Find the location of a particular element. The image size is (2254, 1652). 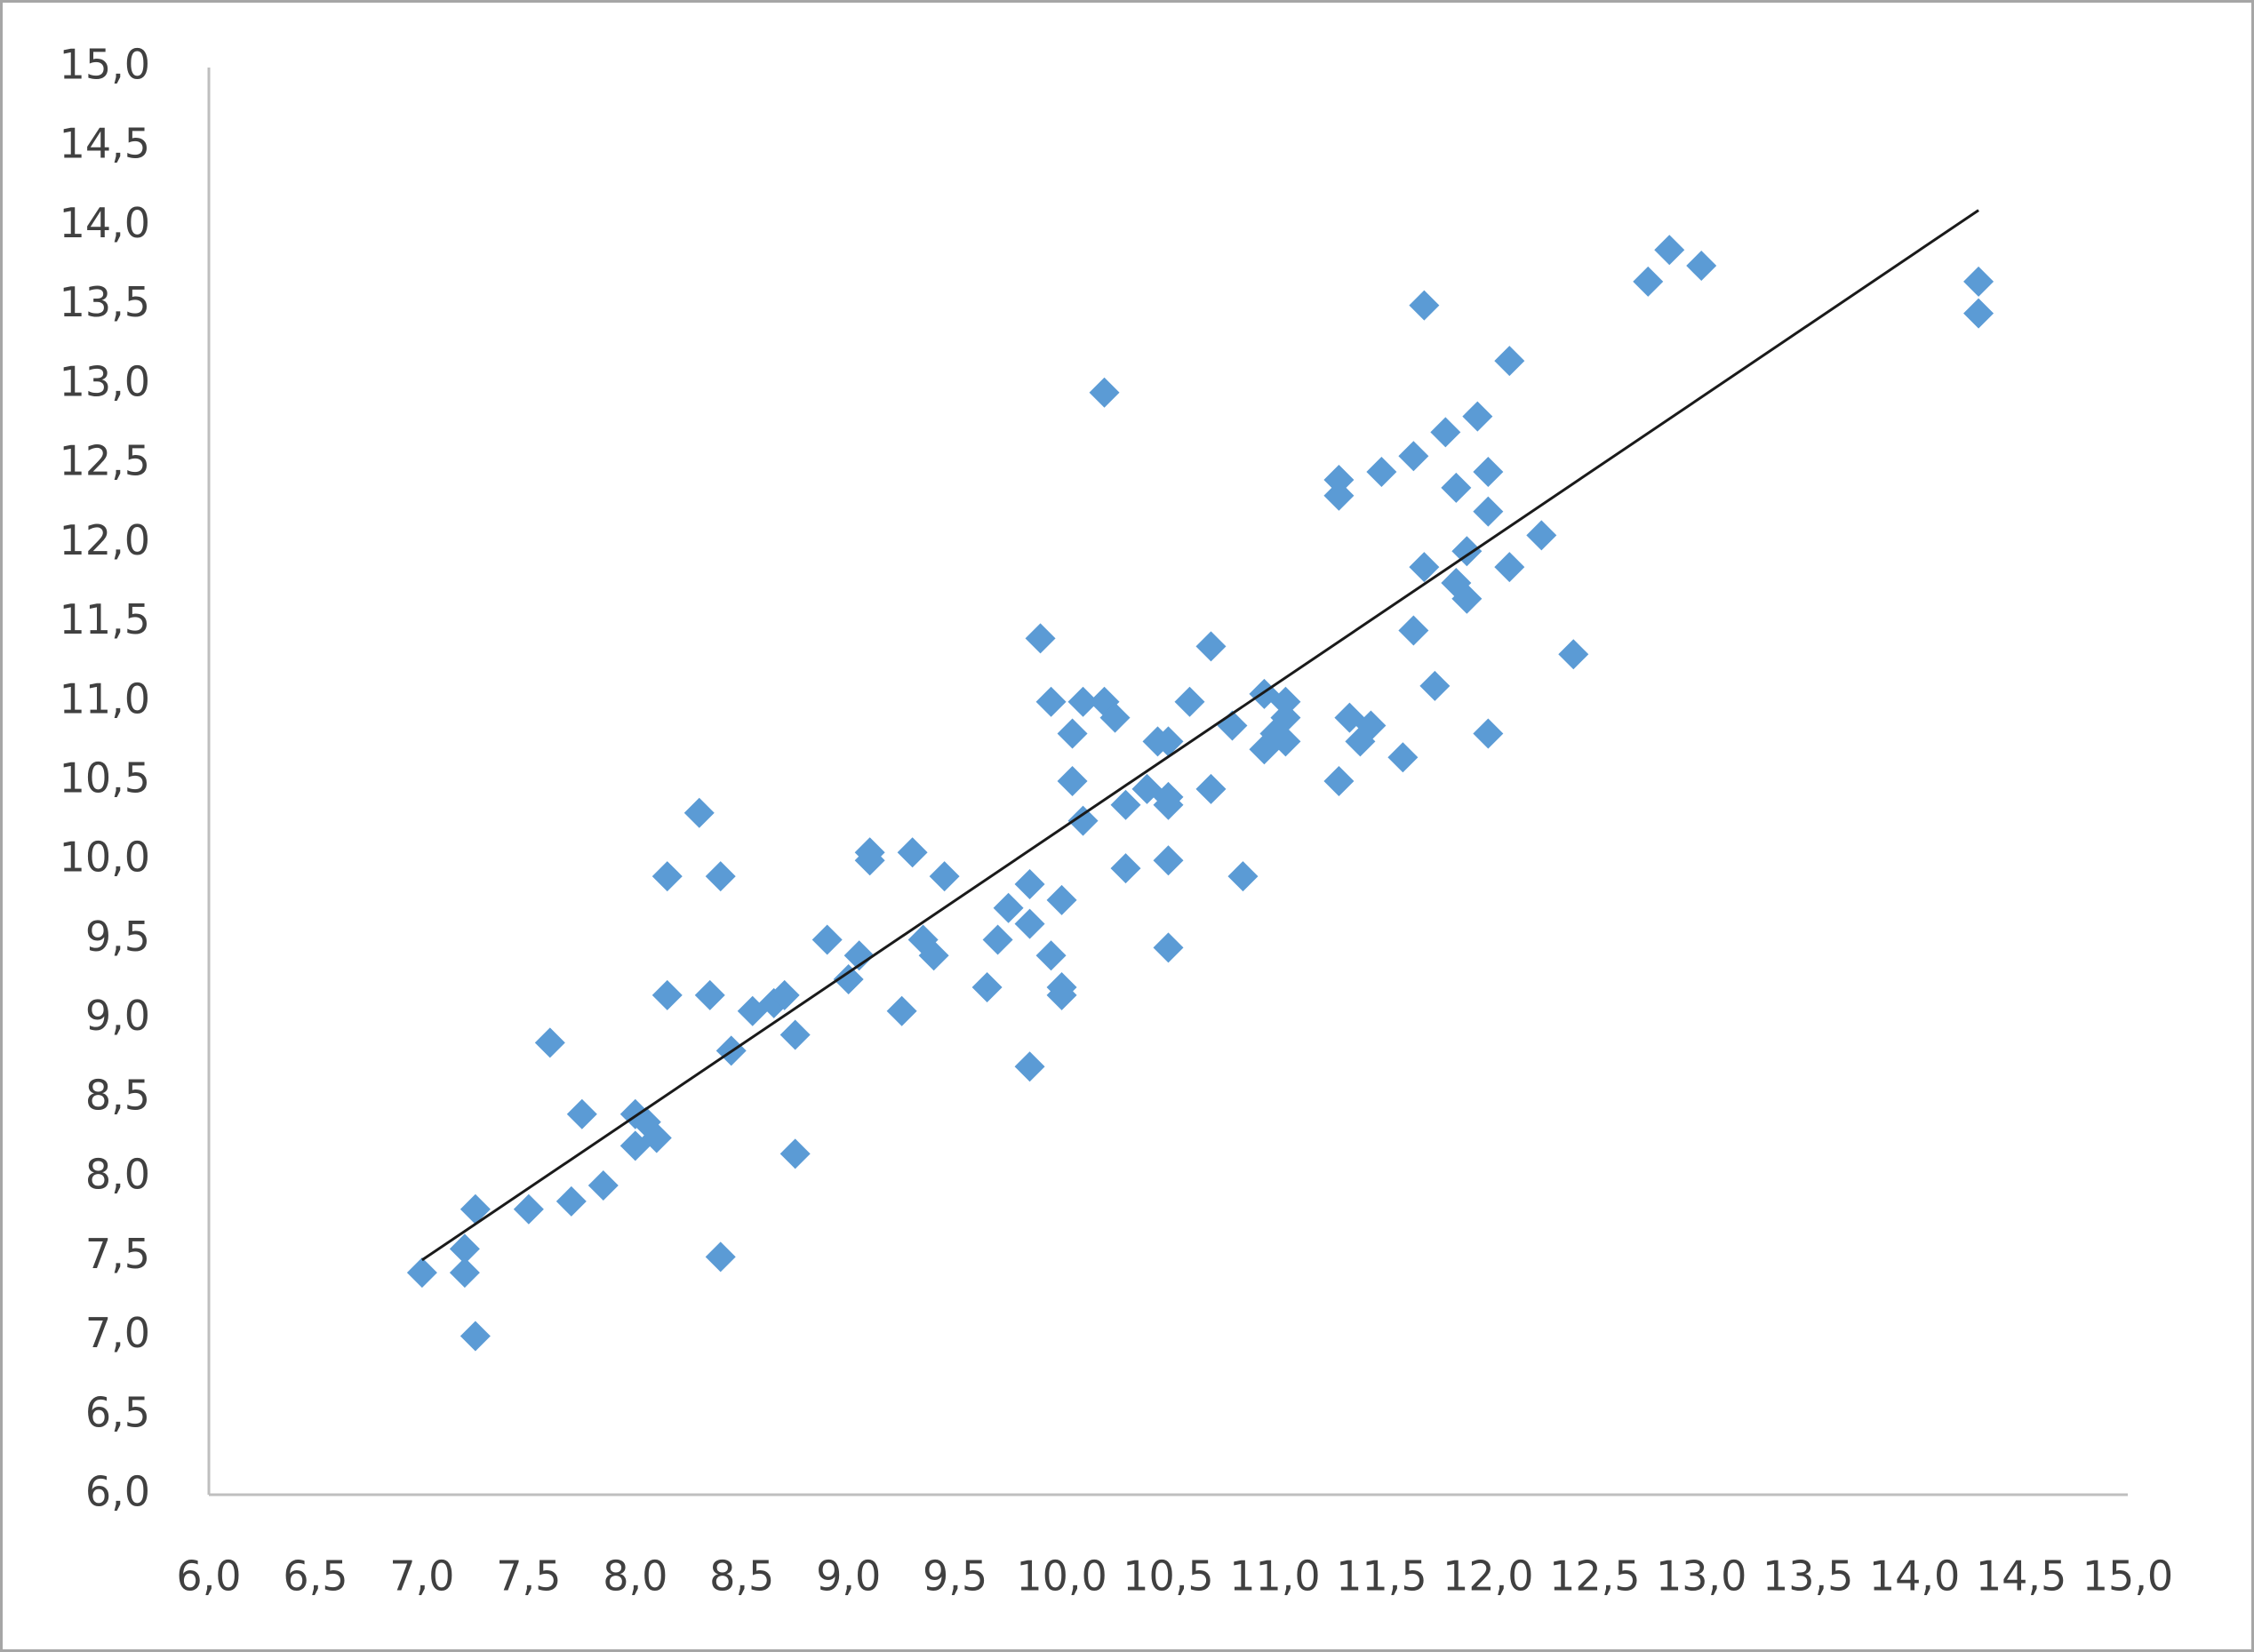

x-tick-label: 15,0 is located at coordinates (2127, 1576).